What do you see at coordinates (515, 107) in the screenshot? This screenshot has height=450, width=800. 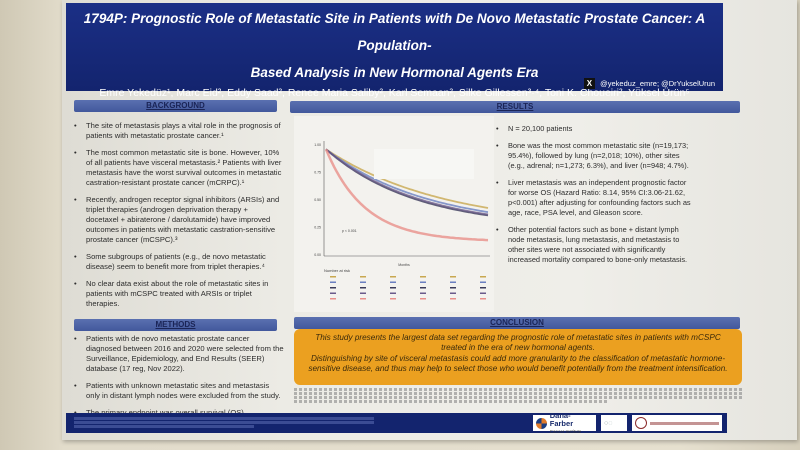 I see `results-heading: RESULTS` at bounding box center [515, 107].